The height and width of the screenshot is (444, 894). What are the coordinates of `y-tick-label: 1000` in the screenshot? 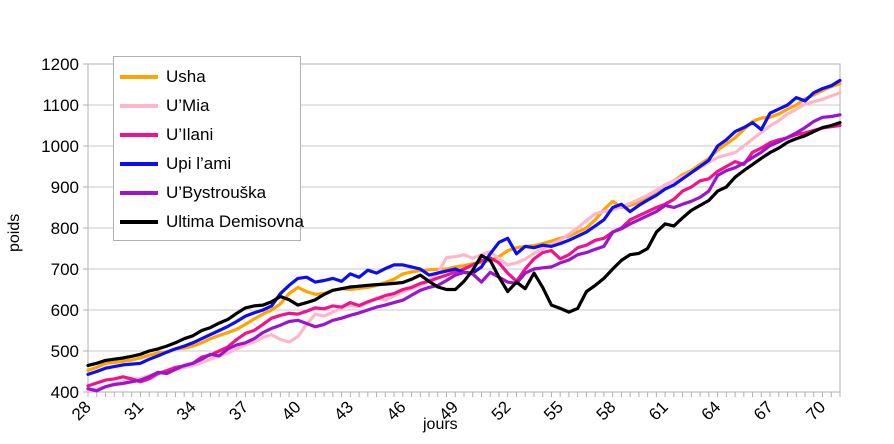 It's located at (60, 146).